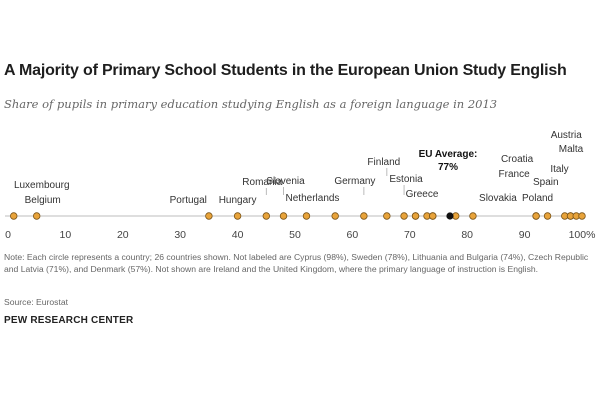 The height and width of the screenshot is (400, 600). I want to click on country-label: France, so click(515, 174).